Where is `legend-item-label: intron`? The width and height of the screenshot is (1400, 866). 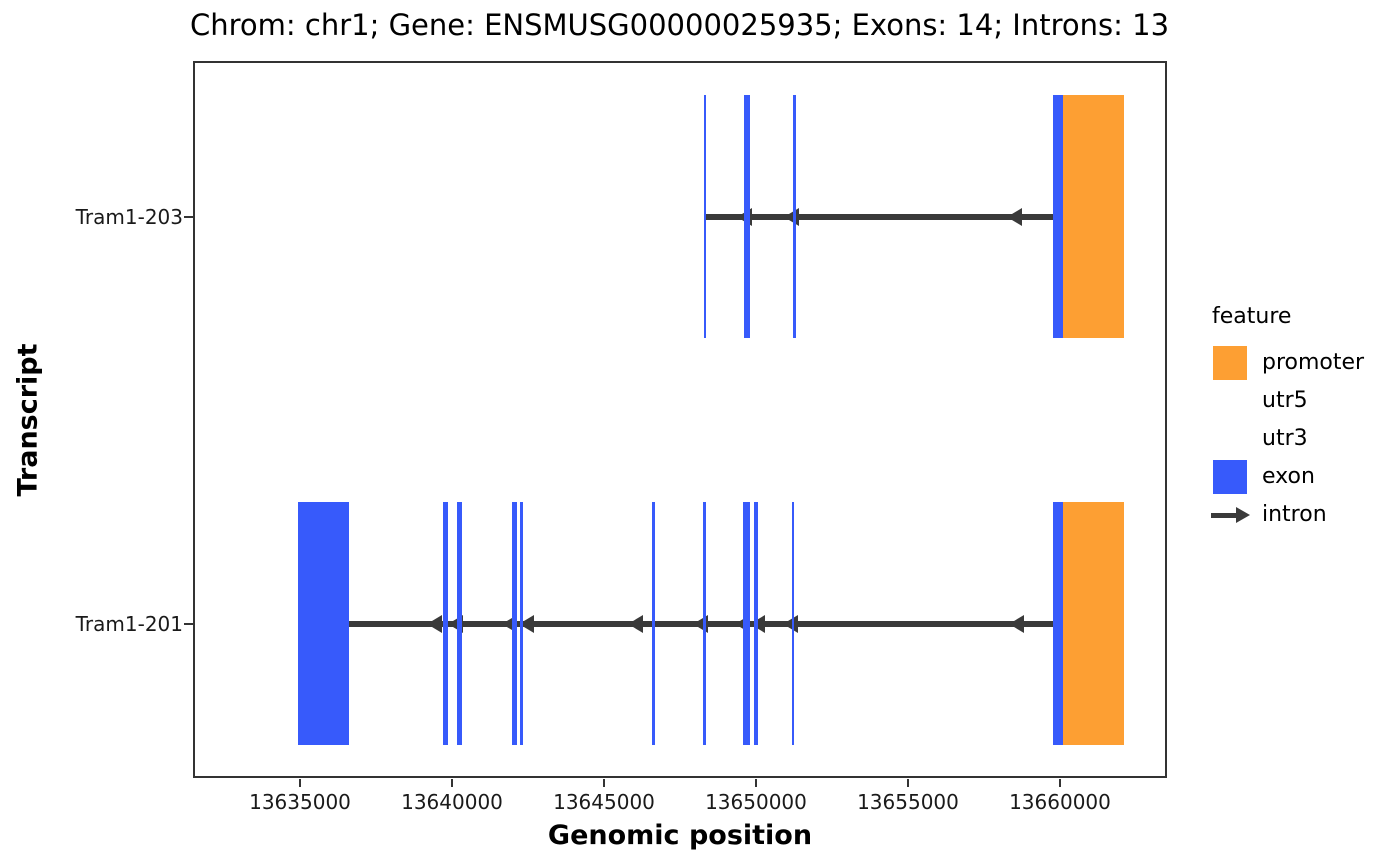
legend-item-label: intron is located at coordinates (1294, 514).